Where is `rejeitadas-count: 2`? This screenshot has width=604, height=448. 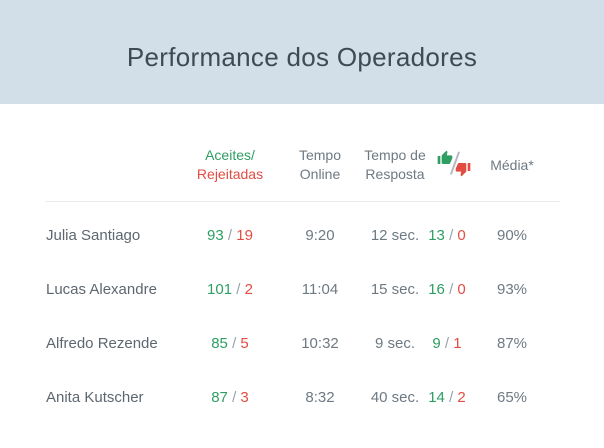 rejeitadas-count: 2 is located at coordinates (248, 289).